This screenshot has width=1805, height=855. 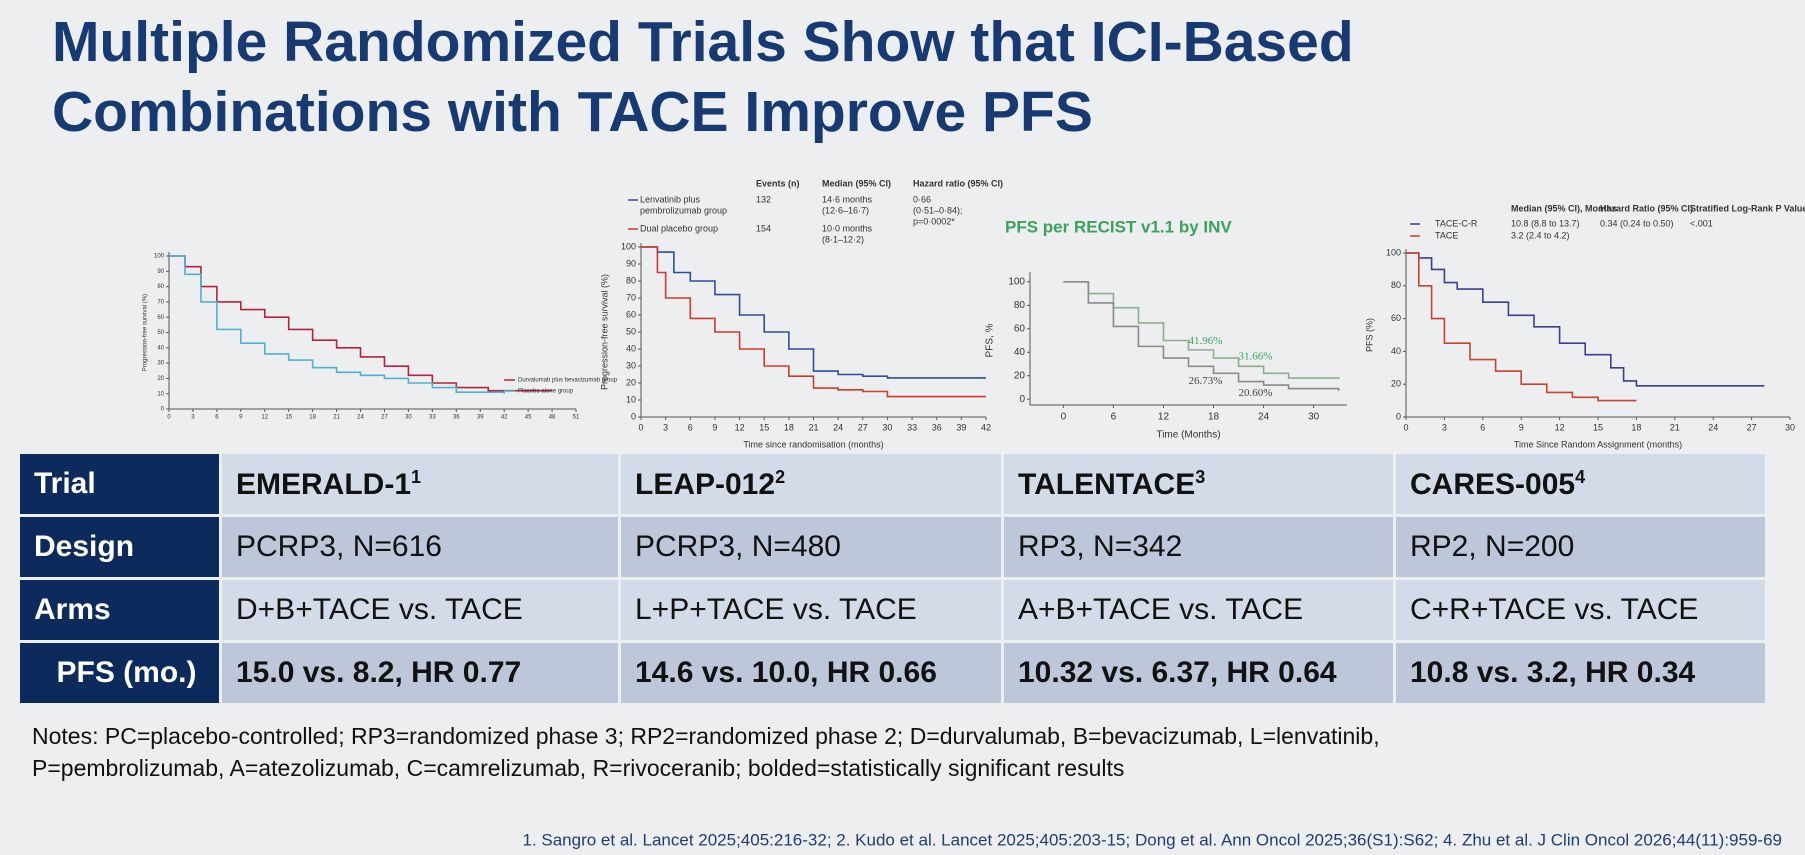 What do you see at coordinates (1493, 484) in the screenshot?
I see `header-text: CARES-005` at bounding box center [1493, 484].